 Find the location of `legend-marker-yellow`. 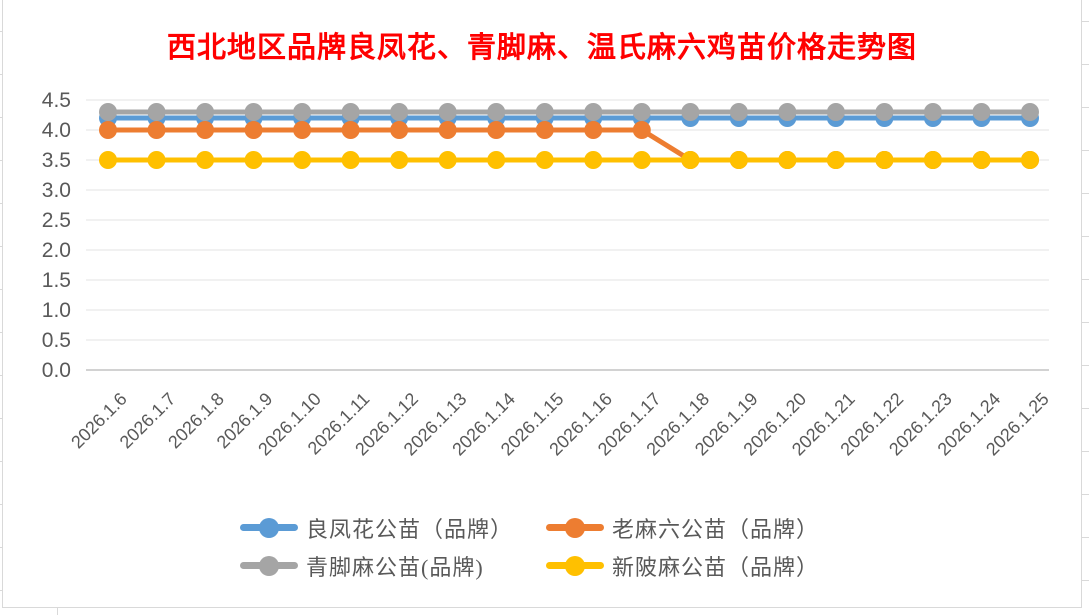

legend-marker-yellow is located at coordinates (575, 565).